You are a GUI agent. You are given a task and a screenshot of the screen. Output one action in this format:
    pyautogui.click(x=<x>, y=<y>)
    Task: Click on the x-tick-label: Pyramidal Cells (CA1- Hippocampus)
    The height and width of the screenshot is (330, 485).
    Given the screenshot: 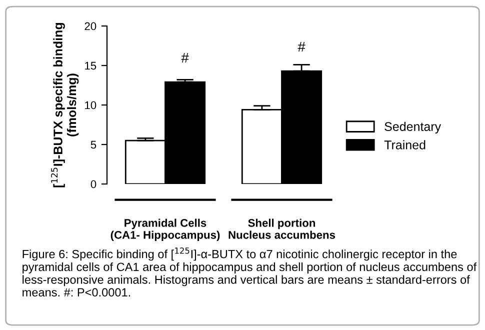 What is the action you would take?
    pyautogui.click(x=165, y=230)
    